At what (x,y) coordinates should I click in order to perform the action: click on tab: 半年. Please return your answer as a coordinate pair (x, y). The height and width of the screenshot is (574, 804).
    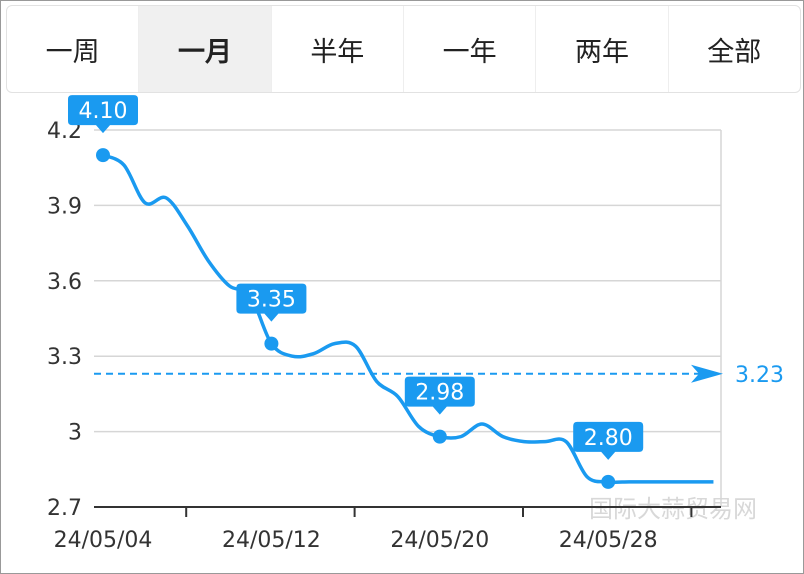
    Looking at the image, I should click on (336, 49).